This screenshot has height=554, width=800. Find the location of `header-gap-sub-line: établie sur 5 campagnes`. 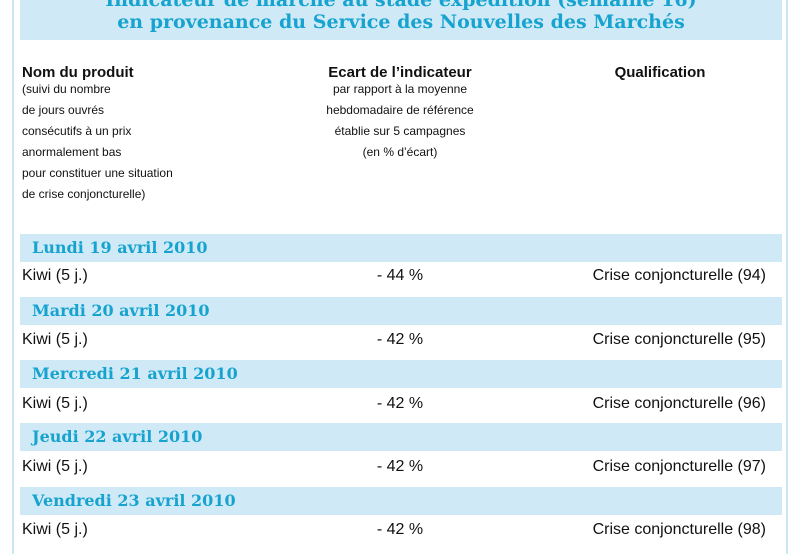

header-gap-sub-line: établie sur 5 campagnes is located at coordinates (400, 131).